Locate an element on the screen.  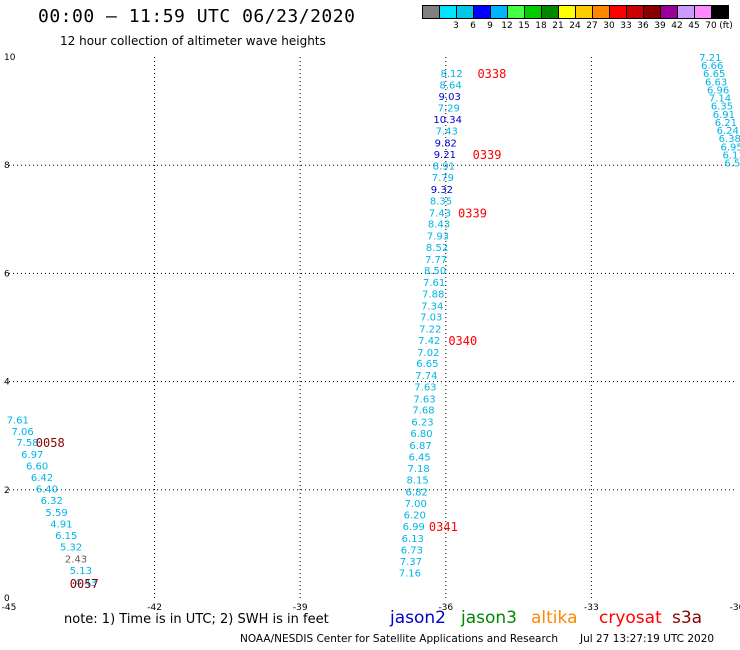
colorbar-label: 12 is located at coordinates (507, 26).